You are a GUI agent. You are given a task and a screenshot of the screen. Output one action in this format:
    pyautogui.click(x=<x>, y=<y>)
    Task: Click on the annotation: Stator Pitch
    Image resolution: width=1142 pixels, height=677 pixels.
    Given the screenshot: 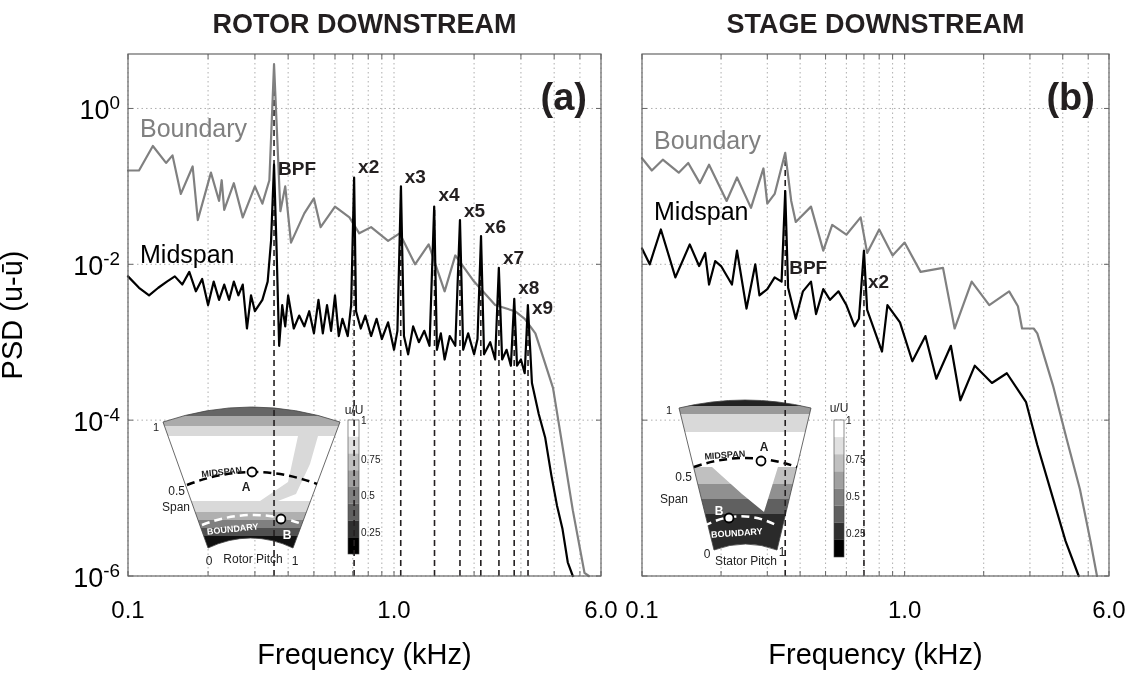 What is the action you would take?
    pyautogui.click(x=746, y=561)
    